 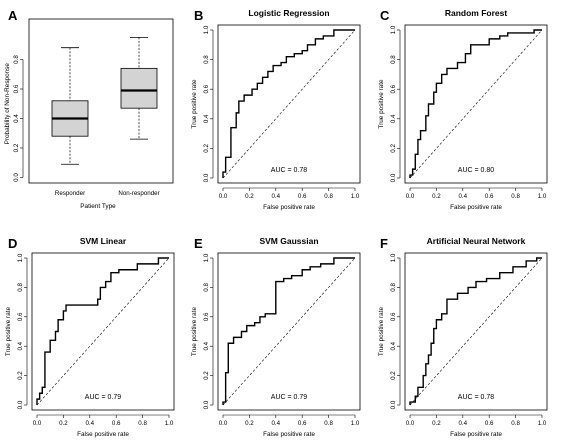 I want to click on chart-title: SVM Linear, so click(x=103, y=241).